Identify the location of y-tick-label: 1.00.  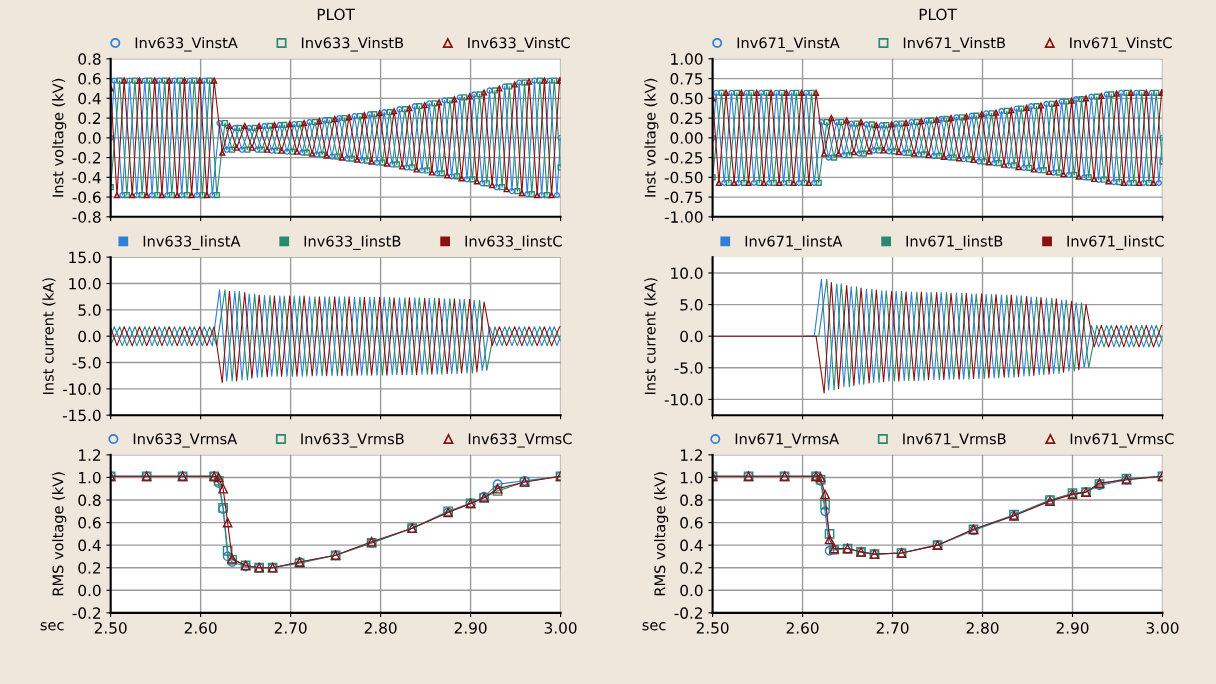
(687, 59).